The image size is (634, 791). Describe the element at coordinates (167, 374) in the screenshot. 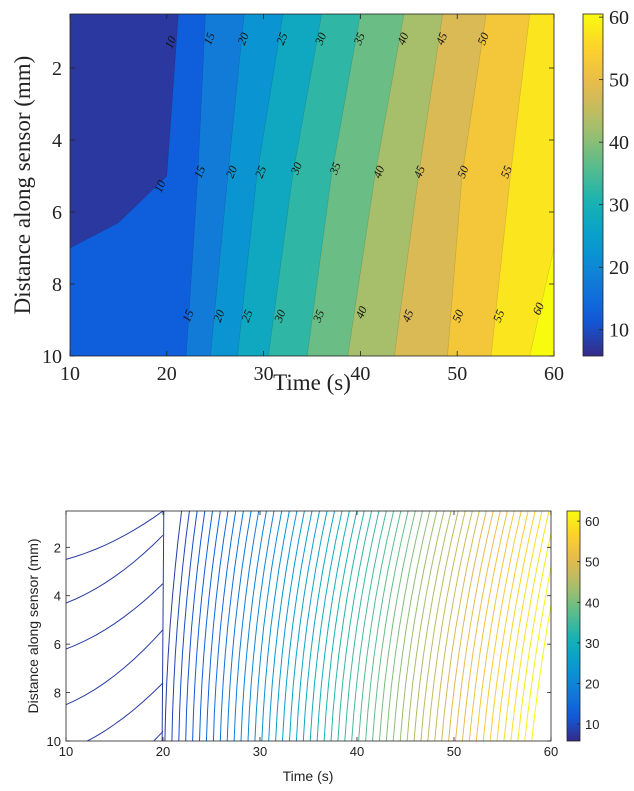

I see `x-tick-label: 20` at that location.